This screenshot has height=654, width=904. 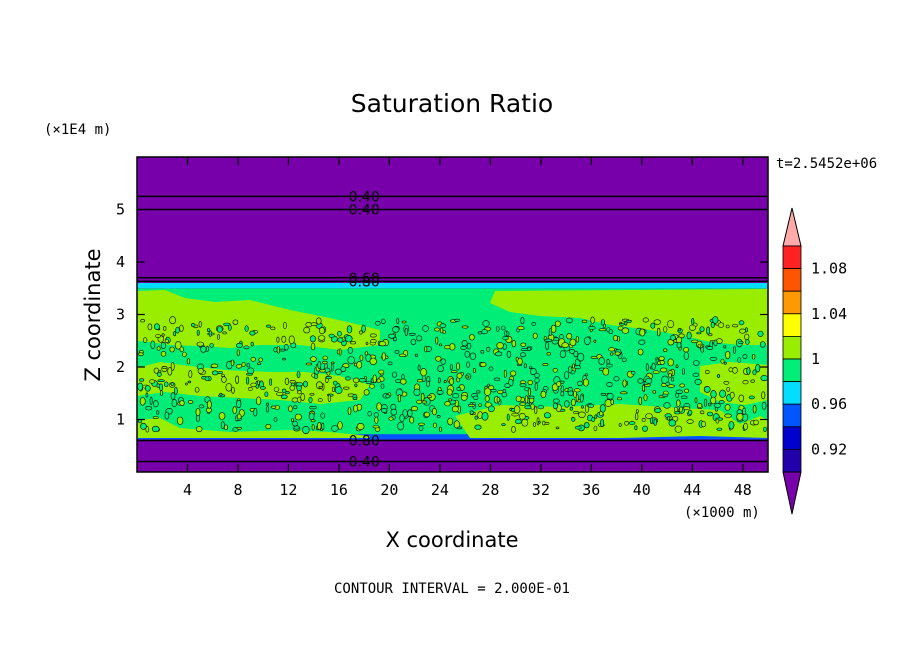 What do you see at coordinates (452, 589) in the screenshot?
I see `contour-interval-label: CONTOUR INTERVAL = 2.000E-01` at bounding box center [452, 589].